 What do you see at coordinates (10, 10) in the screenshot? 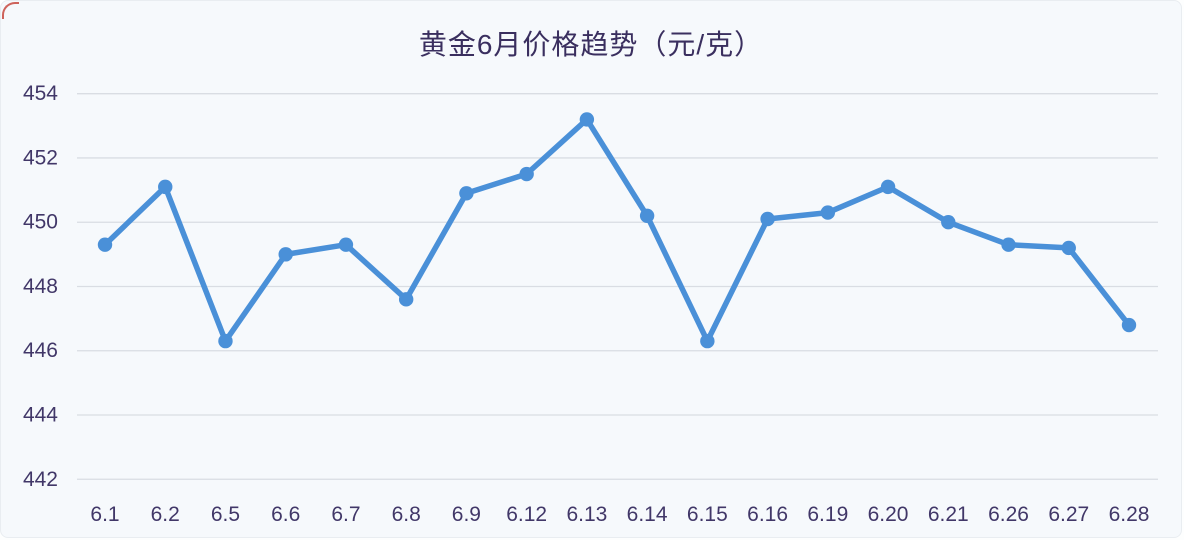
I see `corner-accent-mark` at bounding box center [10, 10].